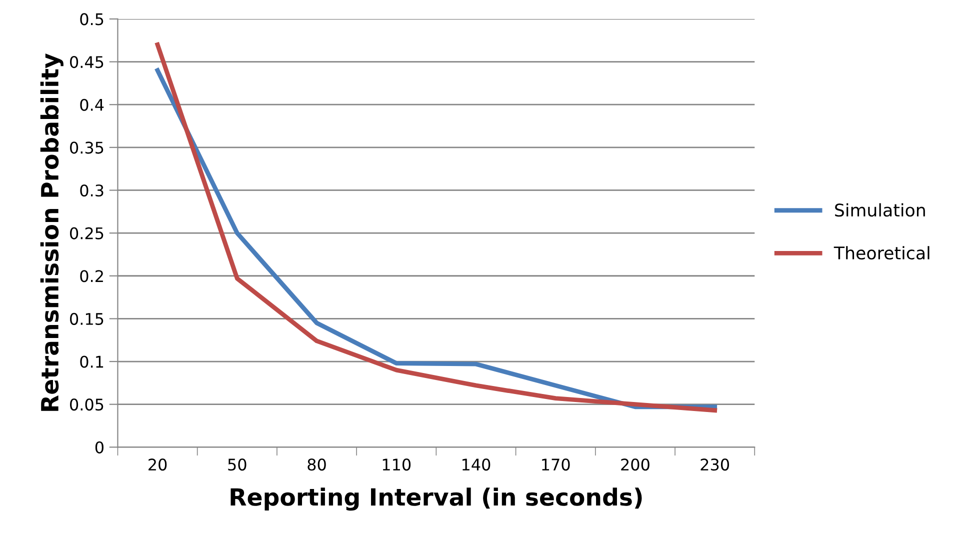 Image resolution: width=965 pixels, height=542 pixels. Describe the element at coordinates (99, 447) in the screenshot. I see `y-tick-label: 0` at that location.